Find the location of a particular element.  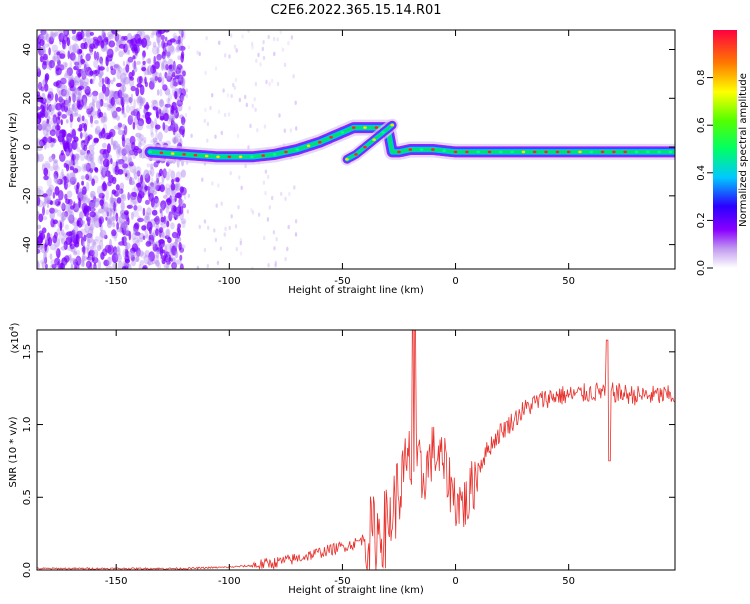

colorbar-ticks: 0.0 0.2 0.4 0.6 0.8 is located at coordinates (704, 173).